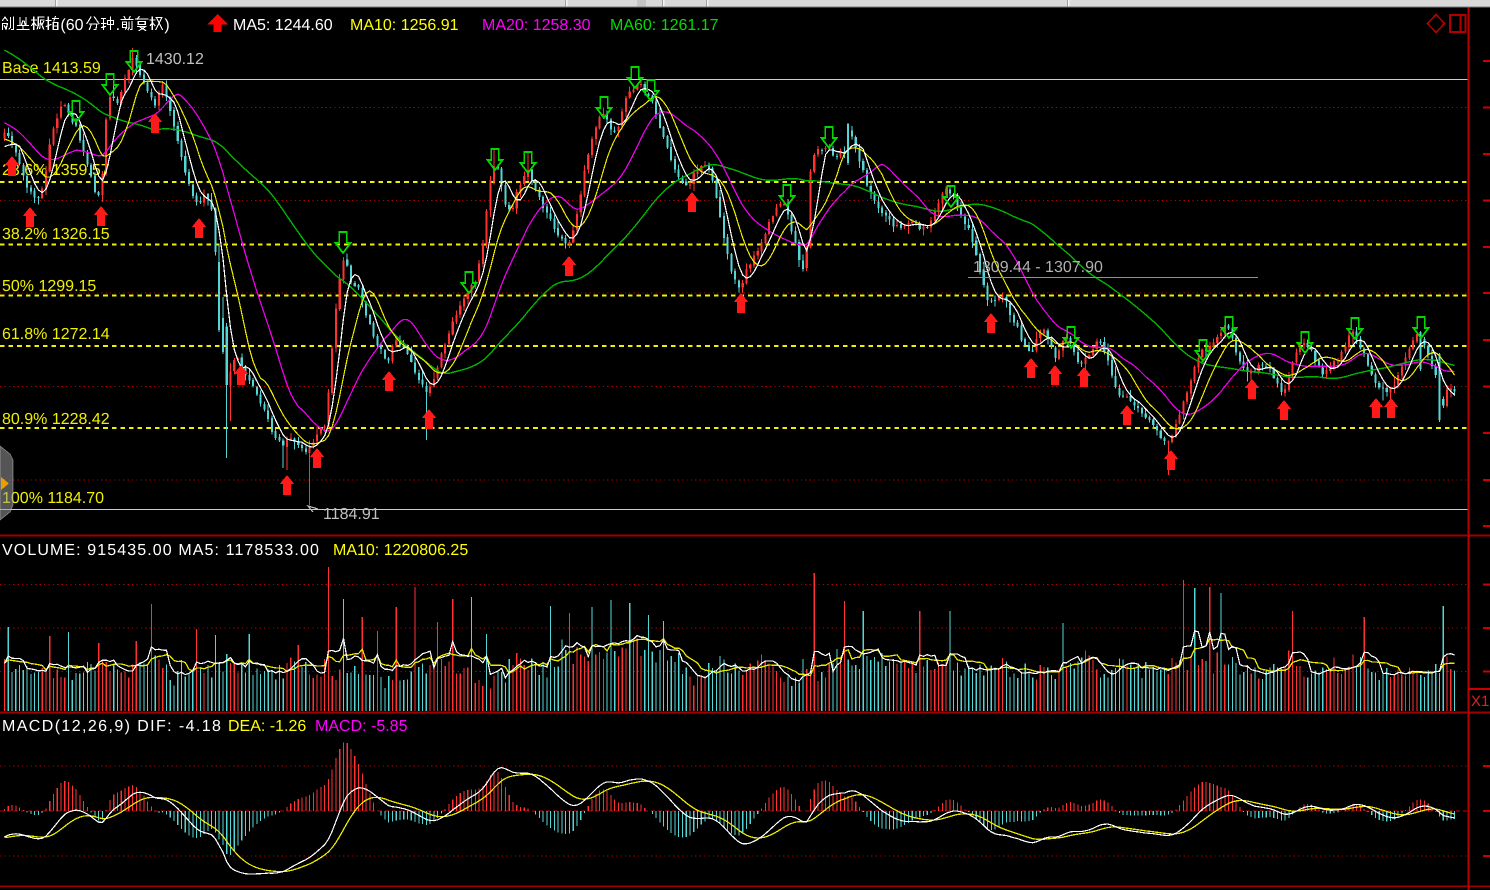 This screenshot has height=890, width=1490. Describe the element at coordinates (283, 25) in the screenshot. I see `svg-text: MA5: 1244.60` at that location.